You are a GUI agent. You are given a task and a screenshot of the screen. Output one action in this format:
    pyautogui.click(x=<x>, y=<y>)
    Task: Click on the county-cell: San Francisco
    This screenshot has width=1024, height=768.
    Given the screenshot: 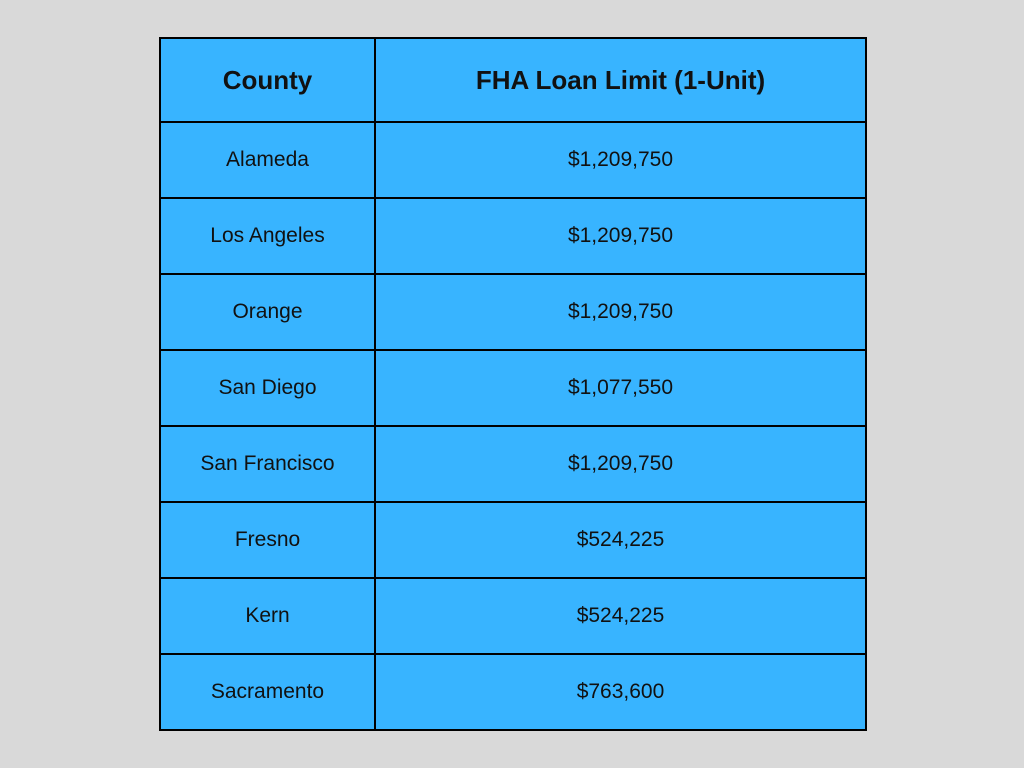 What is the action you would take?
    pyautogui.click(x=267, y=464)
    